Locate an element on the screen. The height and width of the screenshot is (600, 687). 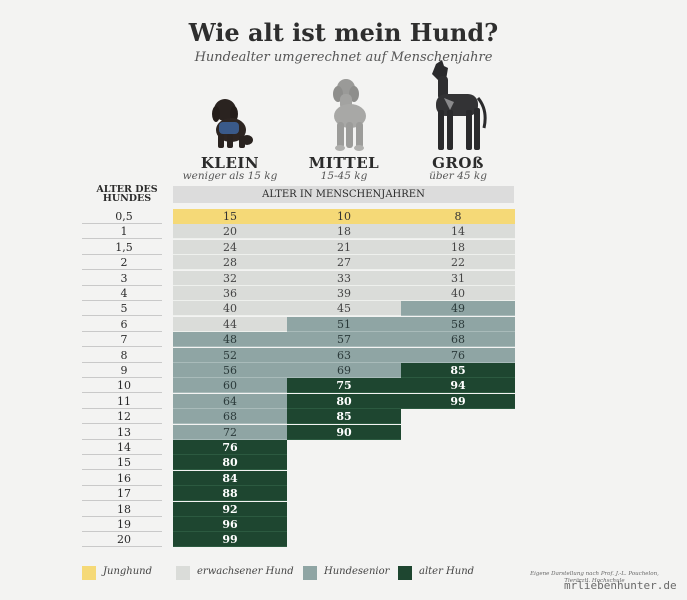
table-row: 5 40 45 49 is located at coordinates (298, 309).